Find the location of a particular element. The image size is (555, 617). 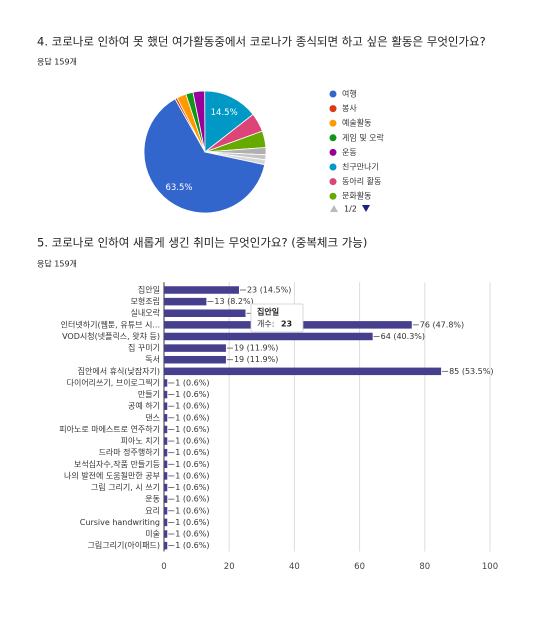

x-tick-label: 60 is located at coordinates (359, 567).